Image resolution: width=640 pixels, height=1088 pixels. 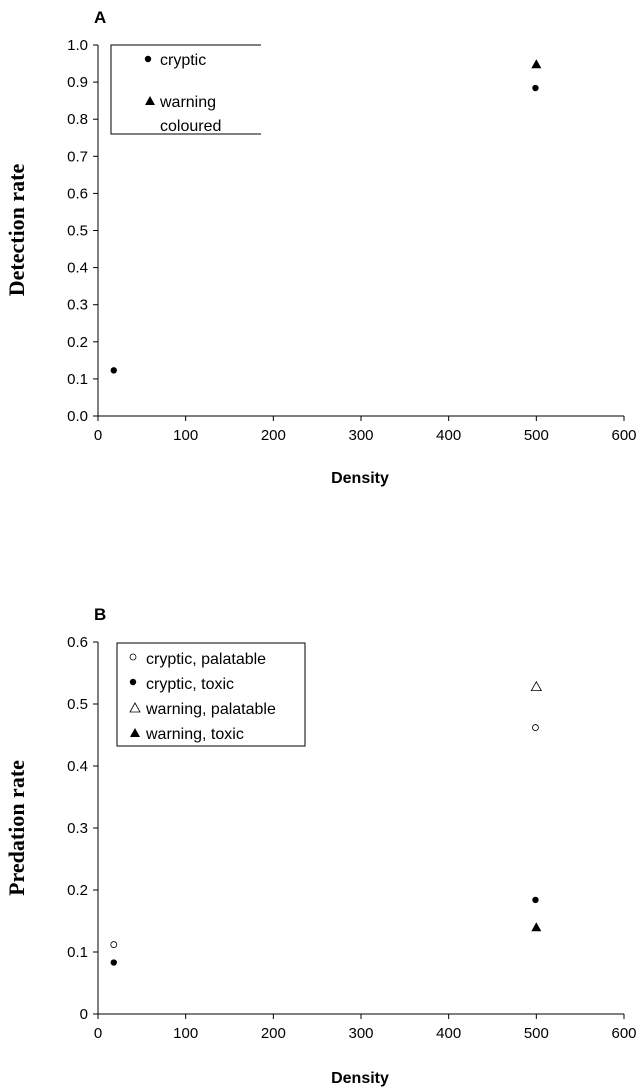 I want to click on legend-marker-warning-coloured, so click(x=150, y=100).